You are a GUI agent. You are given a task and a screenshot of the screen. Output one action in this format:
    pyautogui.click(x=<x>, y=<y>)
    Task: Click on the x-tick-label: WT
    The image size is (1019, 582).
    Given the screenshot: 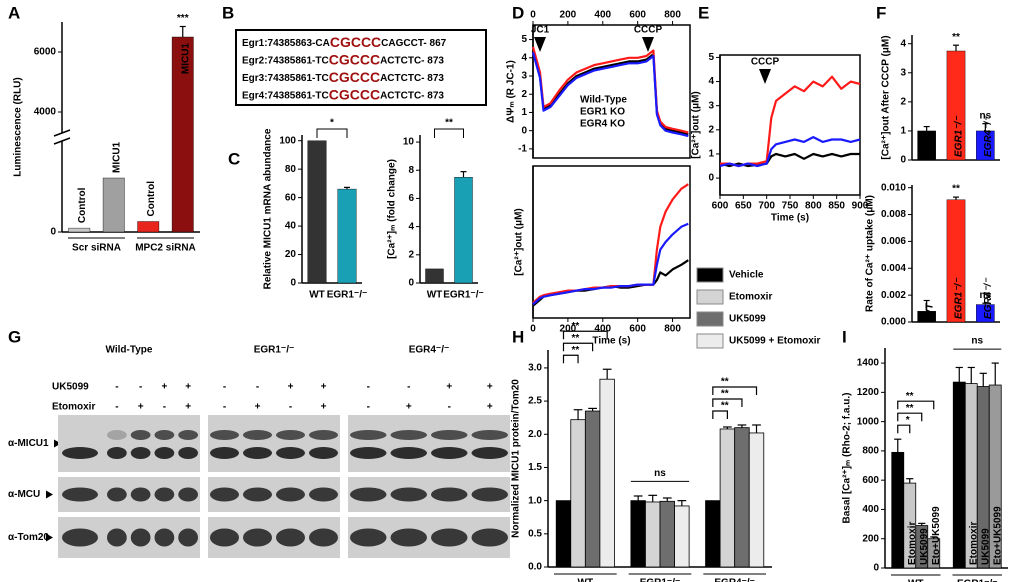 What is the action you would take?
    pyautogui.click(x=435, y=295)
    